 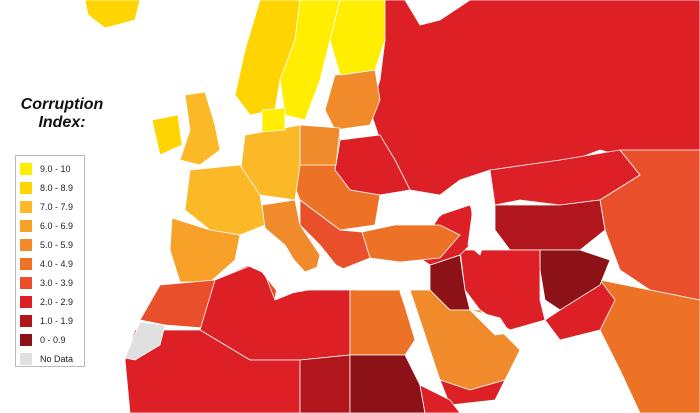 What do you see at coordinates (325, 272) in the screenshot?
I see `sea-mediterranean` at bounding box center [325, 272].